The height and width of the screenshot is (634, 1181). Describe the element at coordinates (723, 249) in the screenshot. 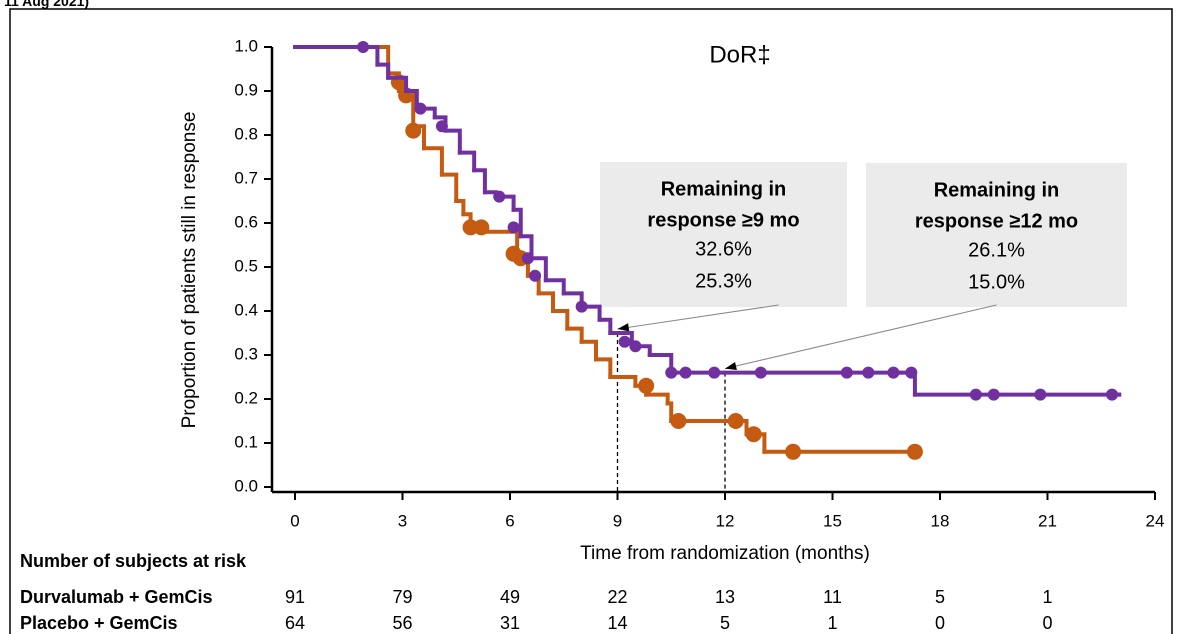

I see `annotation-value: 32.6%` at that location.